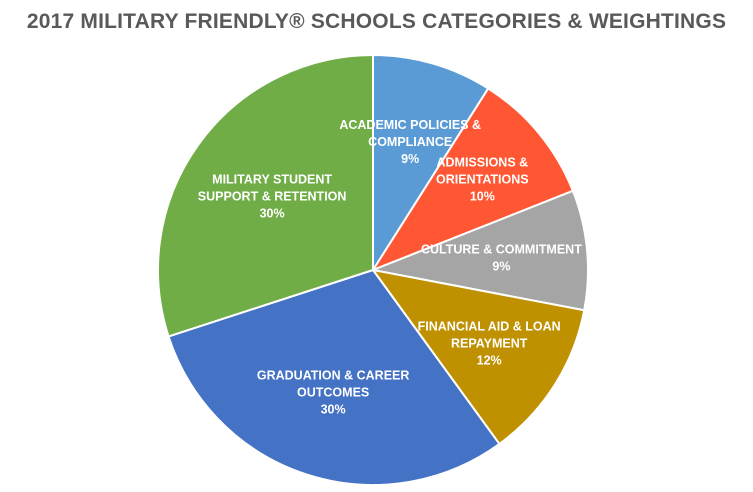 The height and width of the screenshot is (492, 753). I want to click on slice-category-label: REPAYMENT, so click(489, 344).